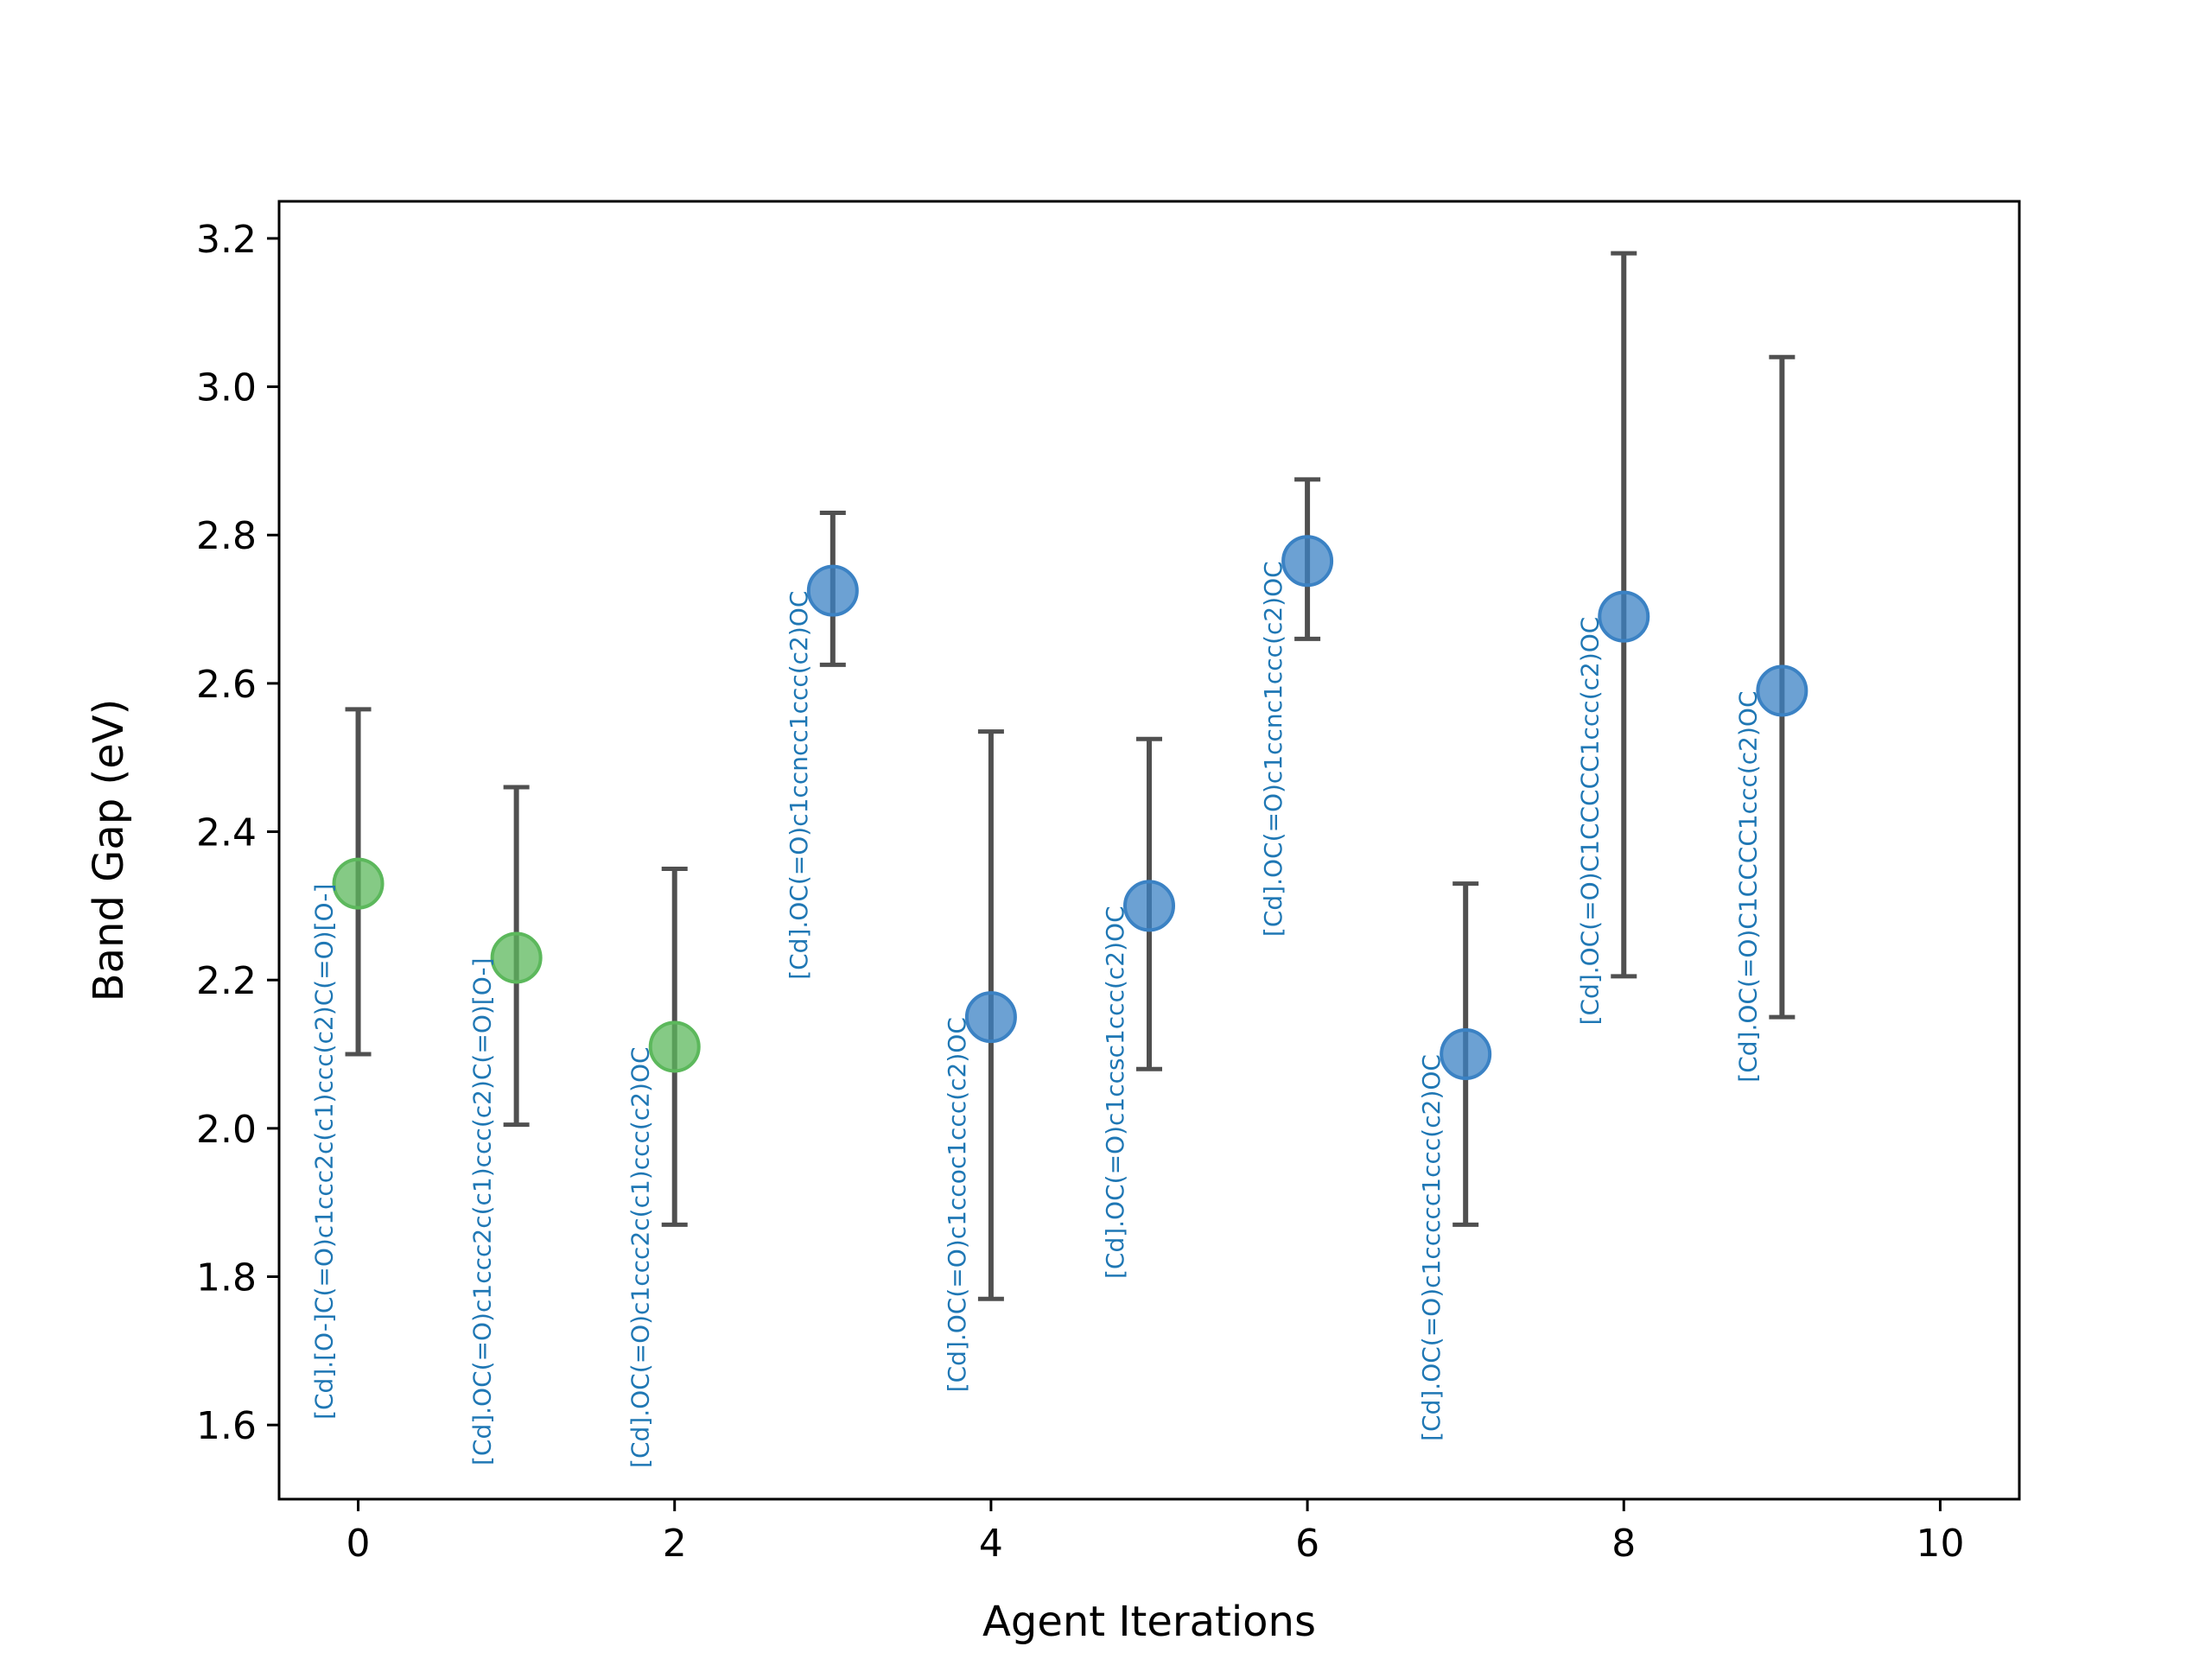 The image size is (2212, 1659). Describe the element at coordinates (226, 240) in the screenshot. I see `y-tick-label: 3.2` at that location.